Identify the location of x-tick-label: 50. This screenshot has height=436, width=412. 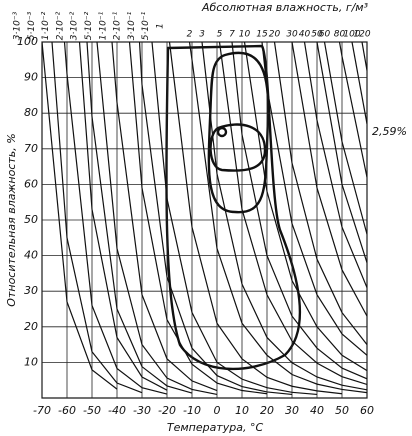
(342, 410).